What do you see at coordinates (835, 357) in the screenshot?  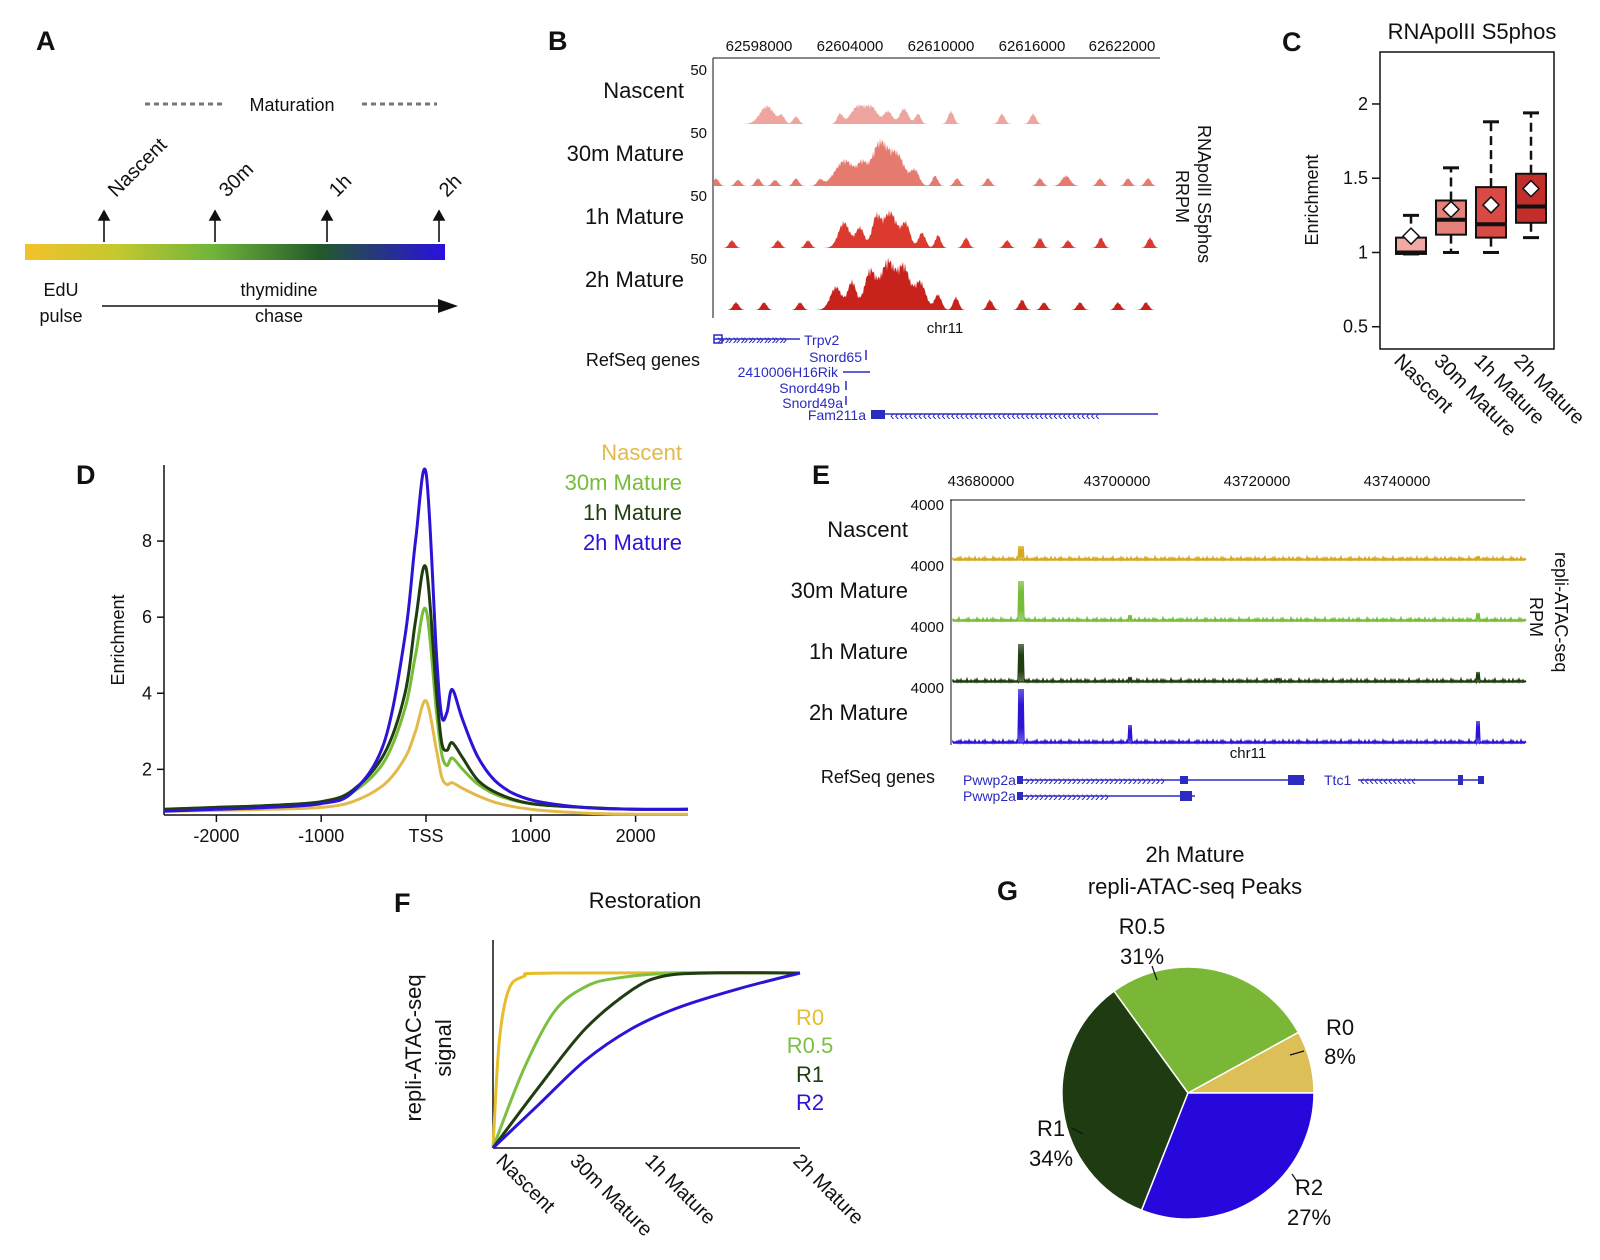 I see `b-gene-snord65: Snord65` at bounding box center [835, 357].